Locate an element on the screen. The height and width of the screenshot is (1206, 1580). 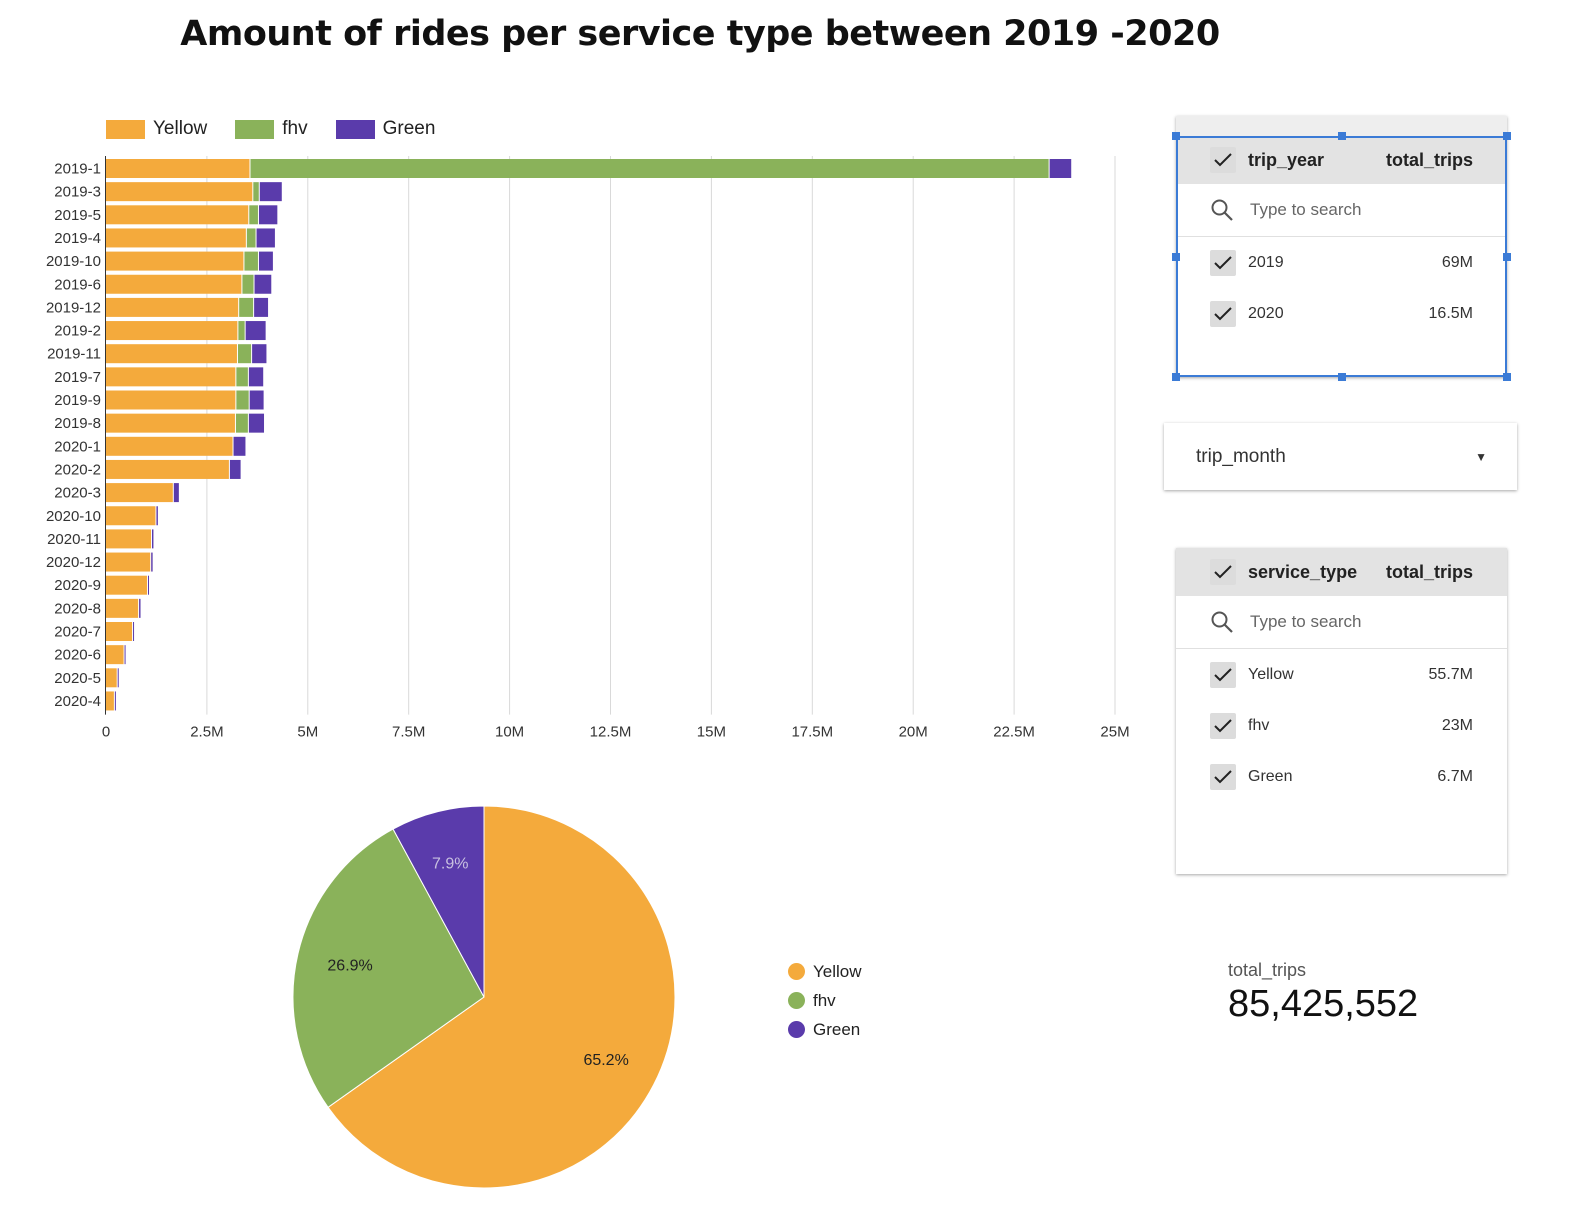
trip-year-search-input is located at coordinates (1350, 210).